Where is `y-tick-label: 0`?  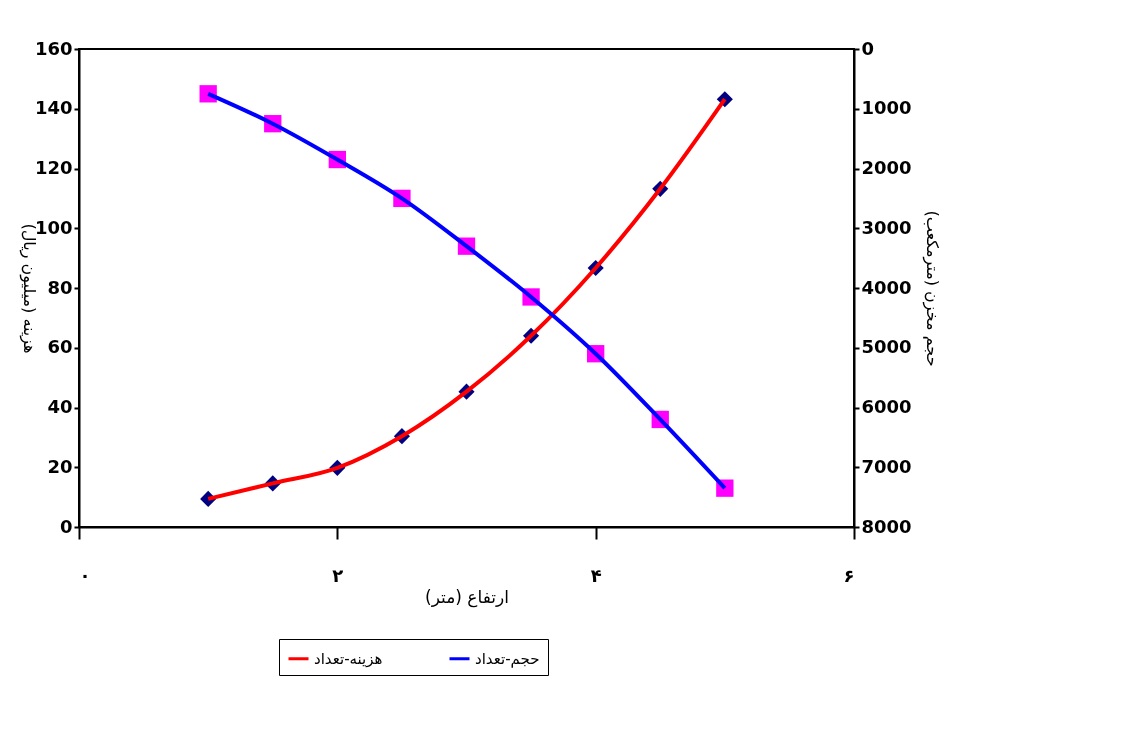
y-tick-label: 0 is located at coordinates (66, 526).